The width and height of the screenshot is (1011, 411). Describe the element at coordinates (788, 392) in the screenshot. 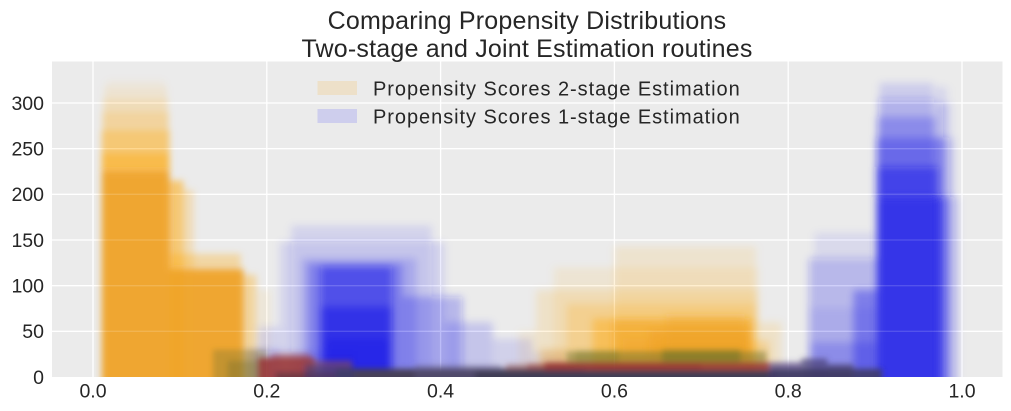

I see `svg-text: 0.8` at that location.